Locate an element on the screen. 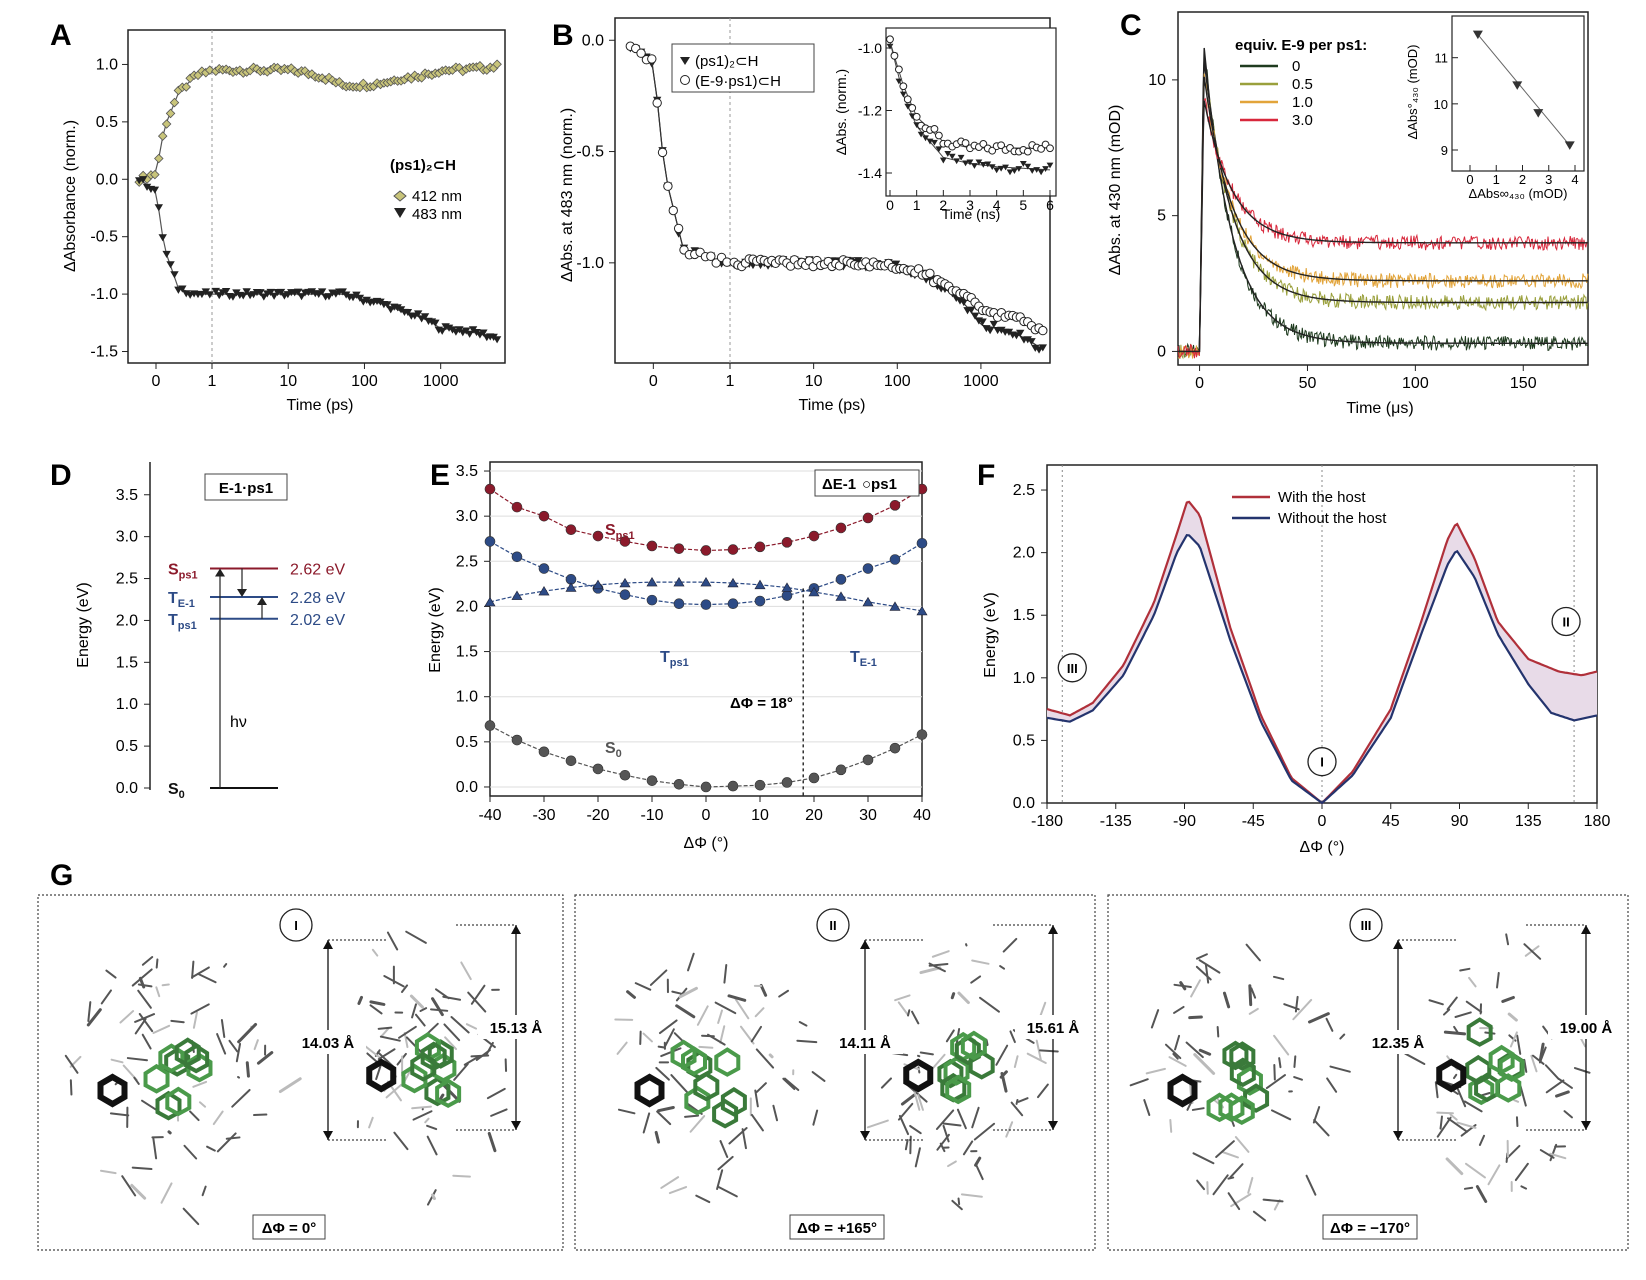 The height and width of the screenshot is (1280, 1646). panel-f-ytick: 0.0 is located at coordinates (1024, 803).